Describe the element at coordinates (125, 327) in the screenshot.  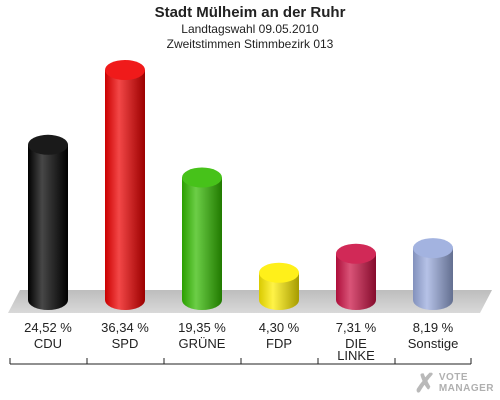
I see `value-label: 36,34 %` at that location.